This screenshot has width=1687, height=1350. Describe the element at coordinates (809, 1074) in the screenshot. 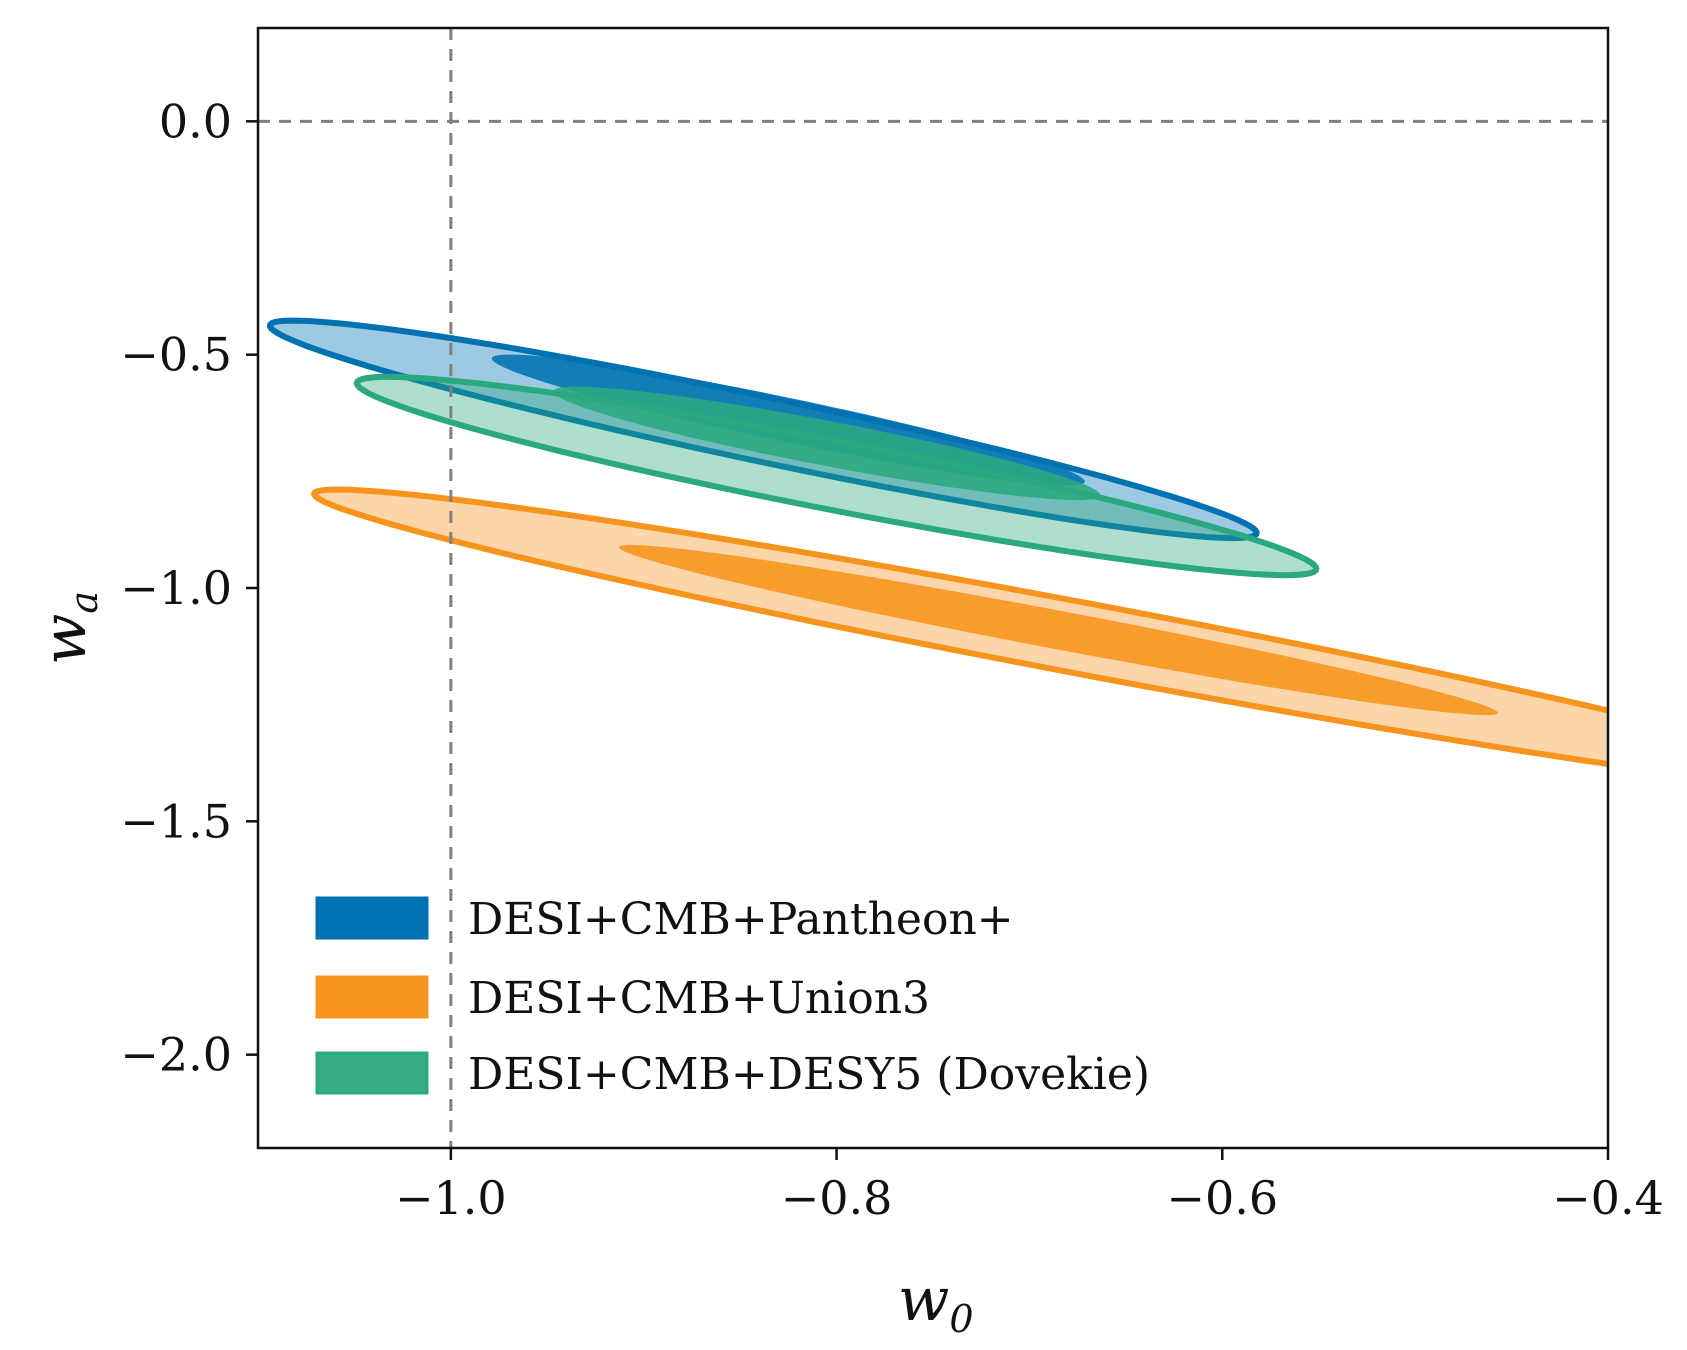

I see `legend-label-desy5: DESI+CMB+DESY5 (Dovekie)` at that location.